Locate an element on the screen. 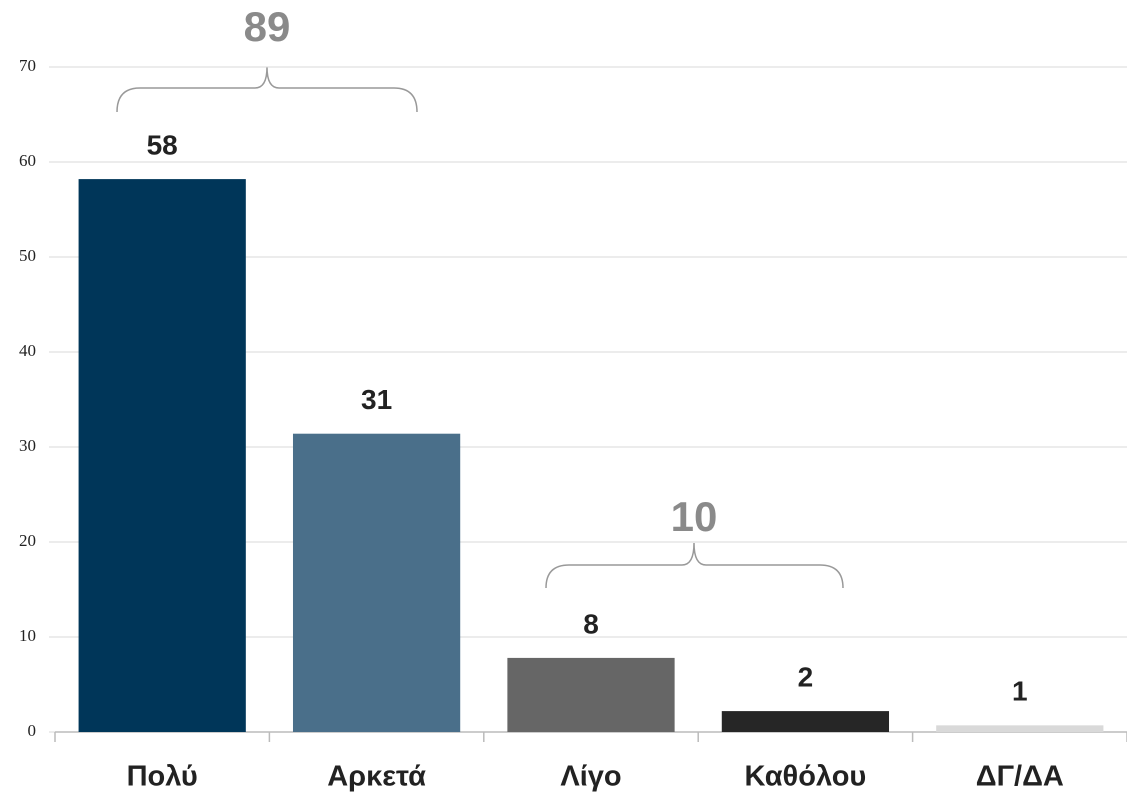 This screenshot has width=1127, height=795. x-tick-label: Αρκετά is located at coordinates (376, 777).